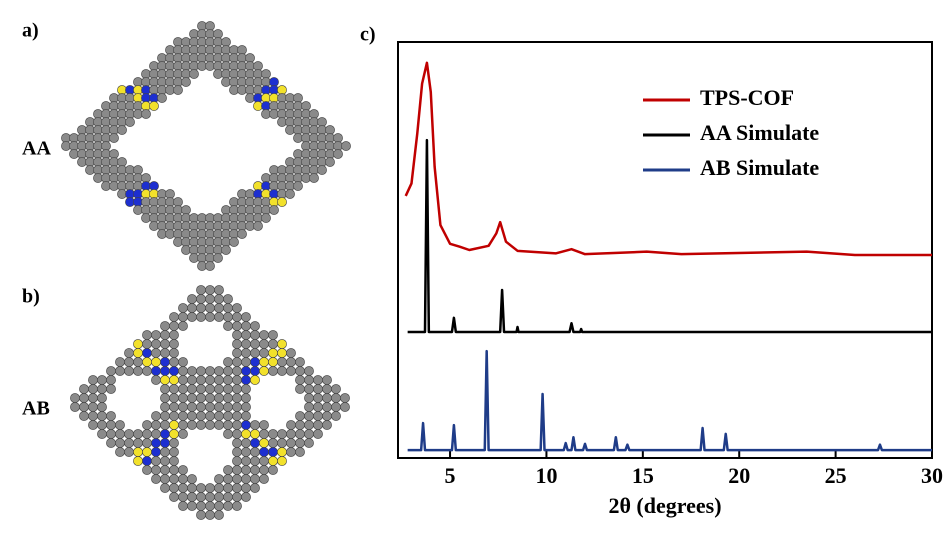 The height and width of the screenshot is (535, 947). I want to click on x-tick-label: 30, so click(932, 475).